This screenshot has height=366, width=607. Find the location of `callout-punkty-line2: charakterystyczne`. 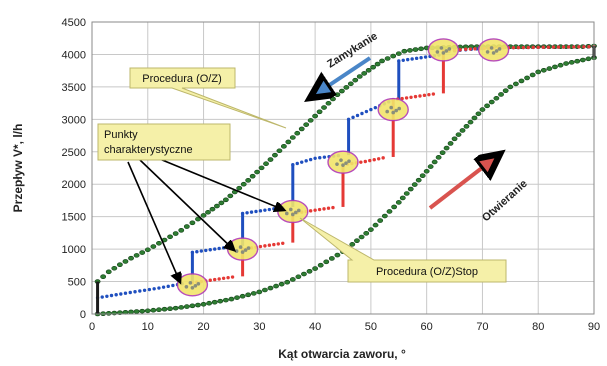

callout-punkty-line2: charakterystyczne is located at coordinates (148, 150).